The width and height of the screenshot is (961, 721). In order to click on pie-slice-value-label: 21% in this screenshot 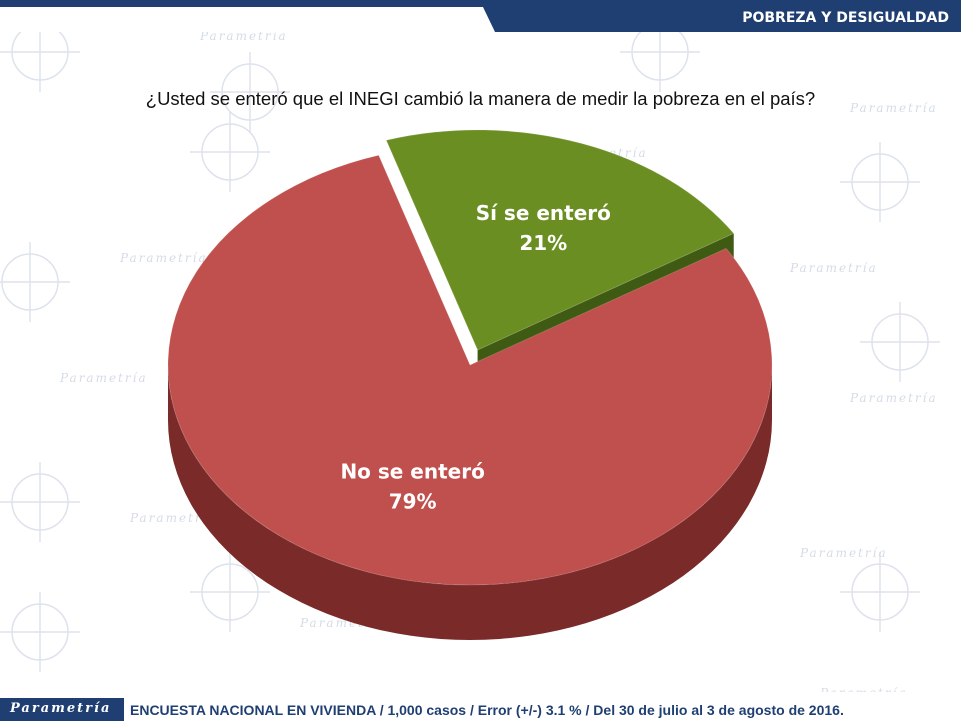, I will do `click(543, 243)`.